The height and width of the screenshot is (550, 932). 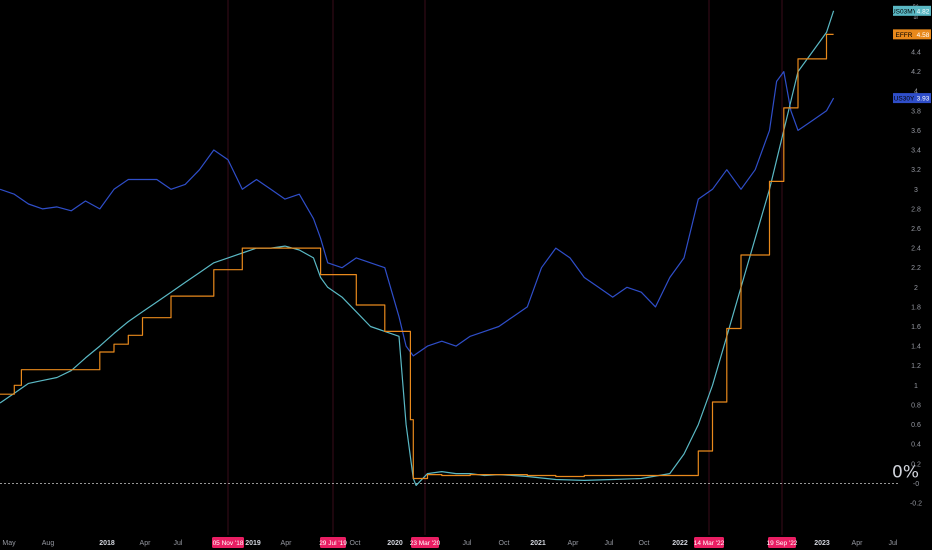 What do you see at coordinates (916, 425) in the screenshot?
I see `y-tick-label: 0.6` at bounding box center [916, 425].